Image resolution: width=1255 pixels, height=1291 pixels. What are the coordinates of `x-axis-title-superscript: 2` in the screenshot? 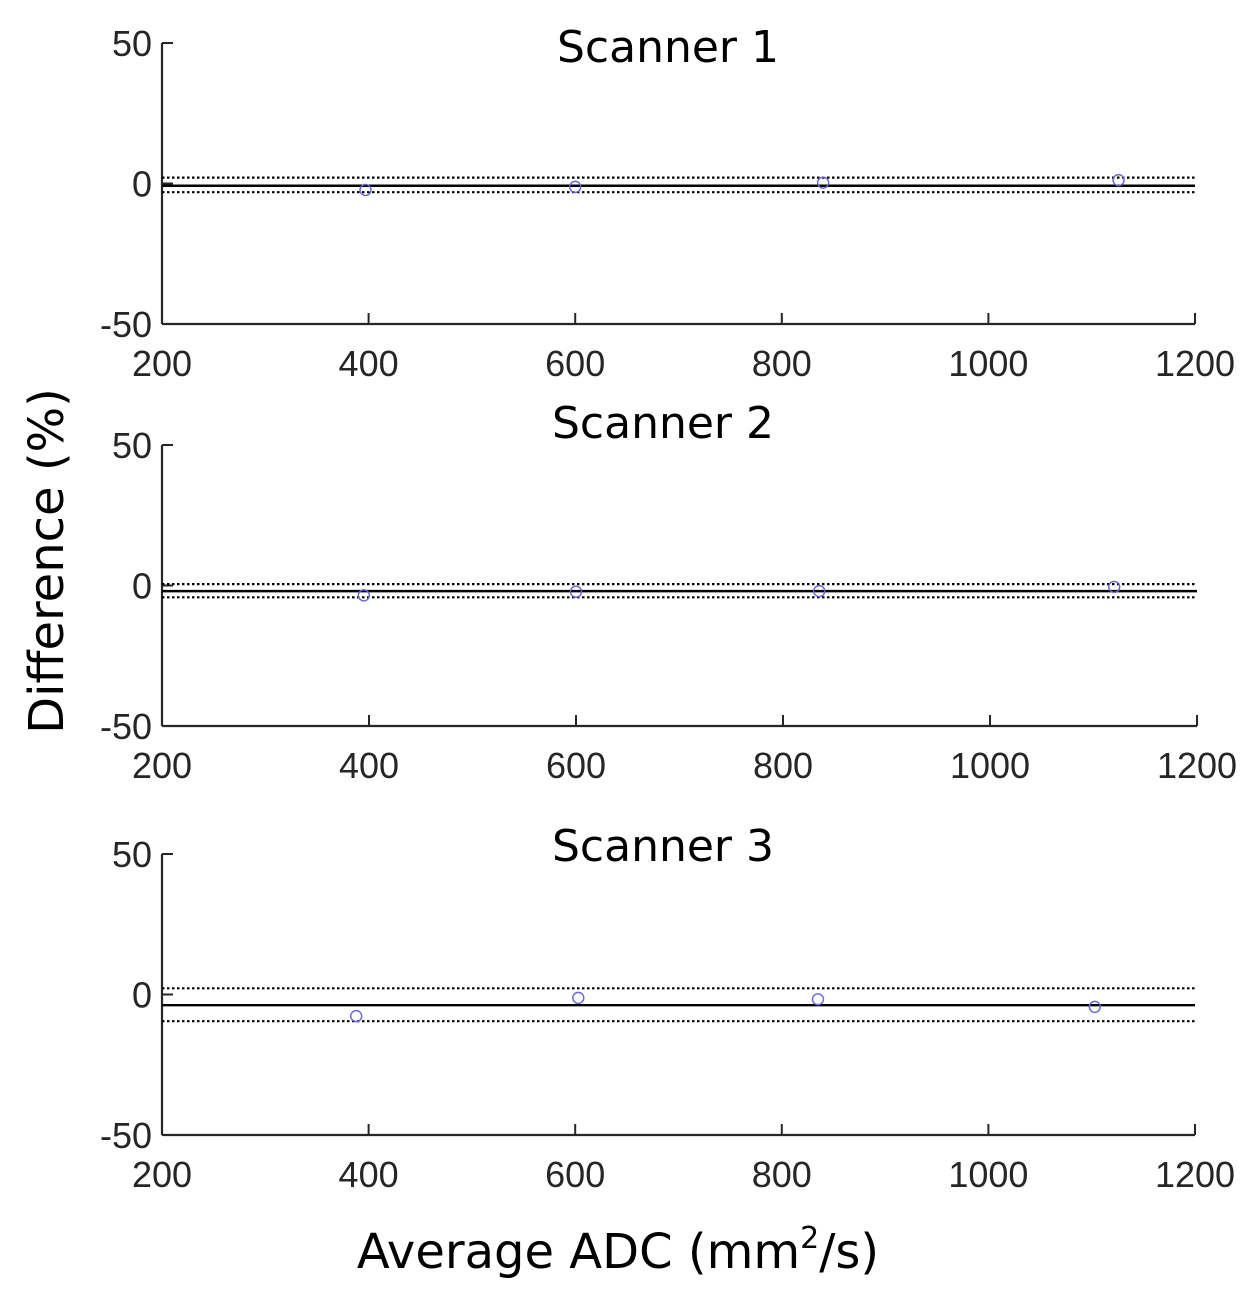 It's located at (809, 1238).